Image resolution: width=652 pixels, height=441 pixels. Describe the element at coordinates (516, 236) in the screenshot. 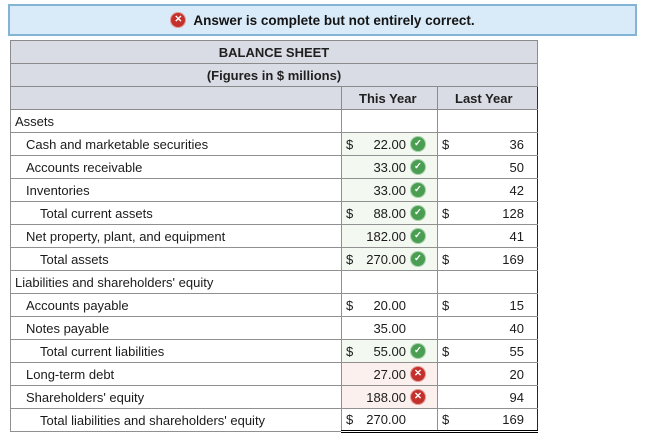

I see `last-year-value: 41` at that location.